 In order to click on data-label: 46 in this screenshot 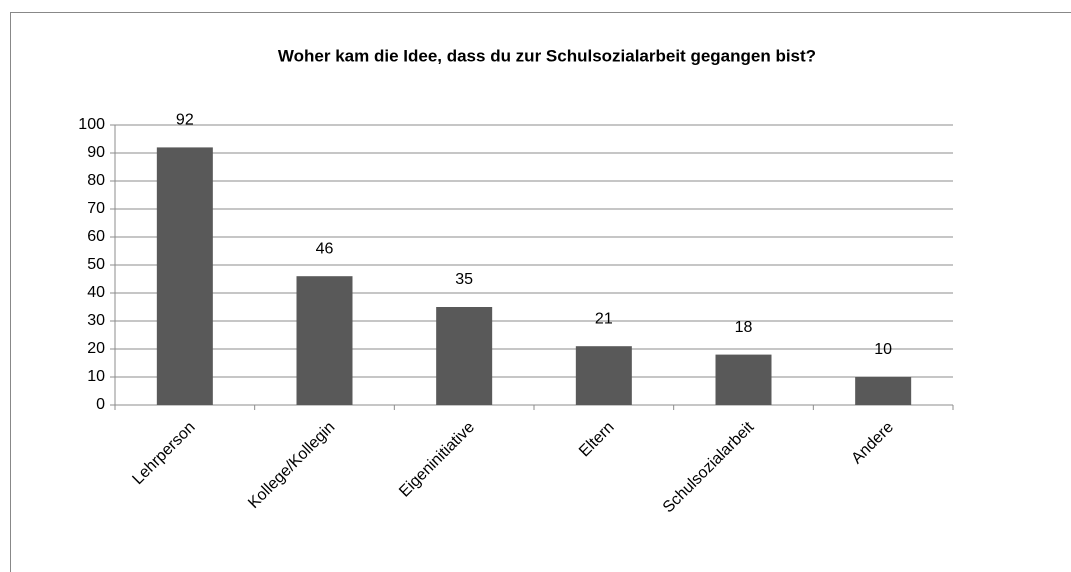, I will do `click(325, 248)`.